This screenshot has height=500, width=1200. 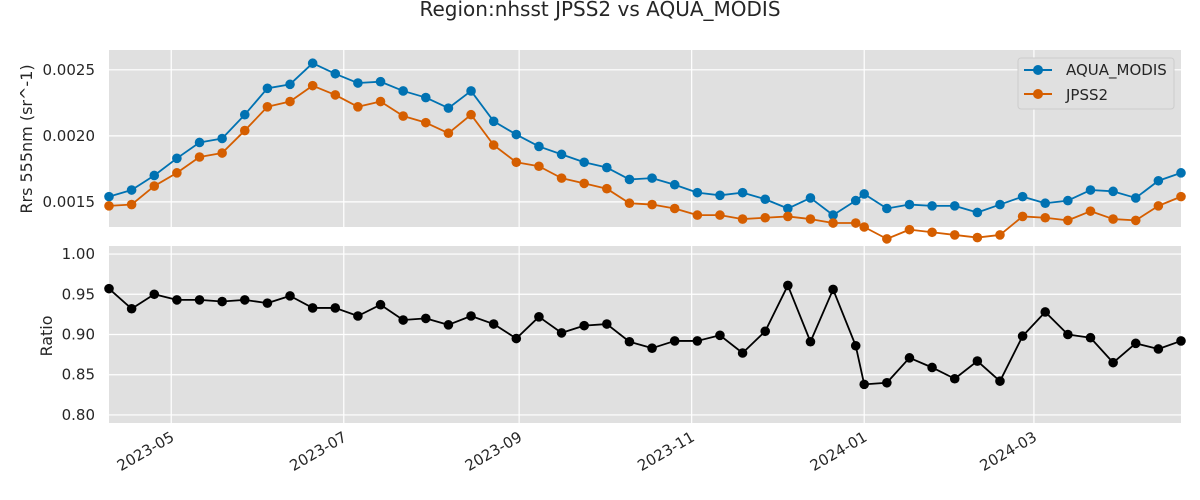 What do you see at coordinates (665, 451) in the screenshot?
I see `x-tick-label: 2023-11` at bounding box center [665, 451].